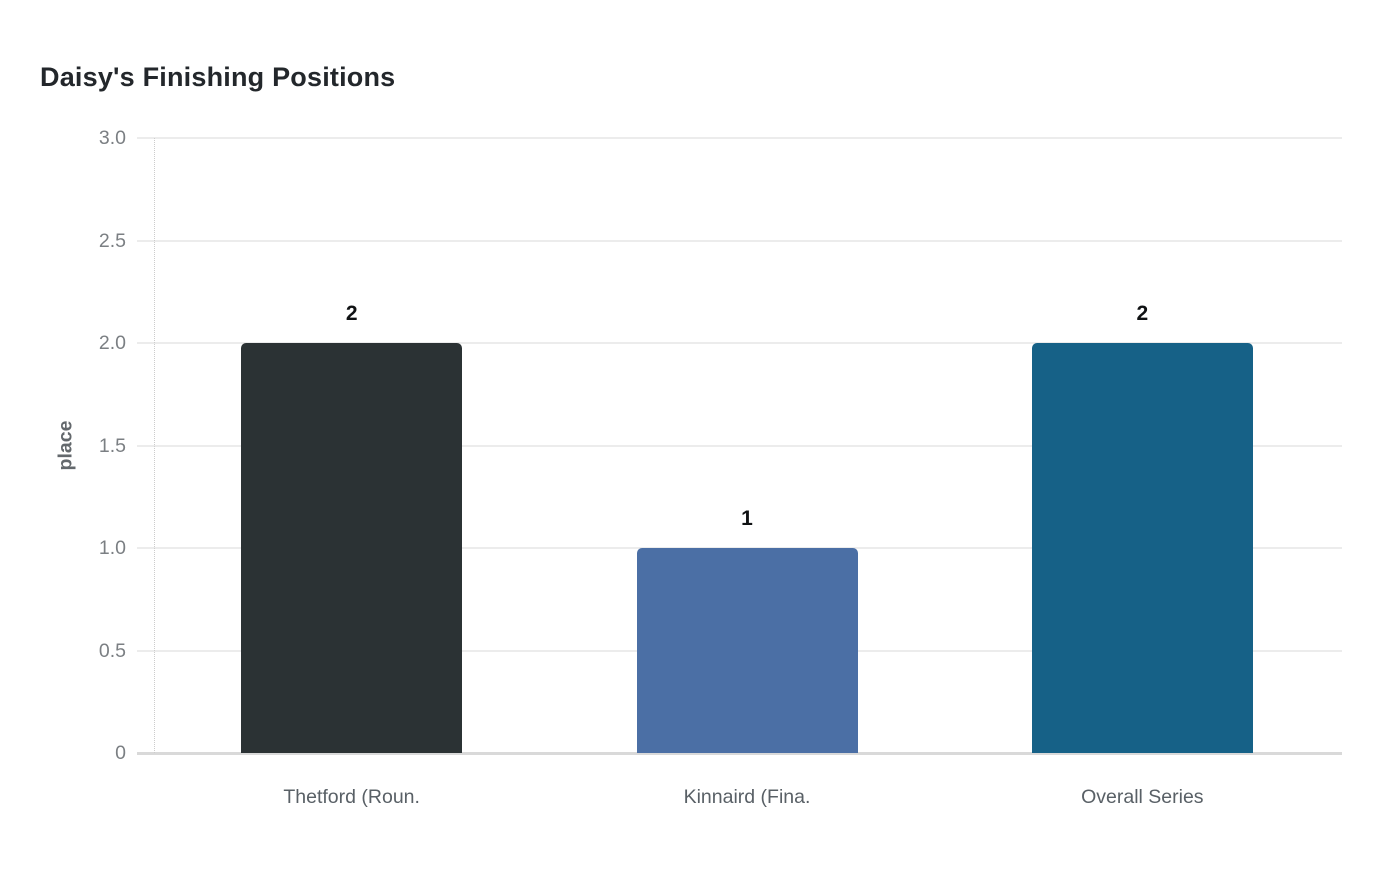  I want to click on chart-title: Daisy's Finishing Positions, so click(218, 77).